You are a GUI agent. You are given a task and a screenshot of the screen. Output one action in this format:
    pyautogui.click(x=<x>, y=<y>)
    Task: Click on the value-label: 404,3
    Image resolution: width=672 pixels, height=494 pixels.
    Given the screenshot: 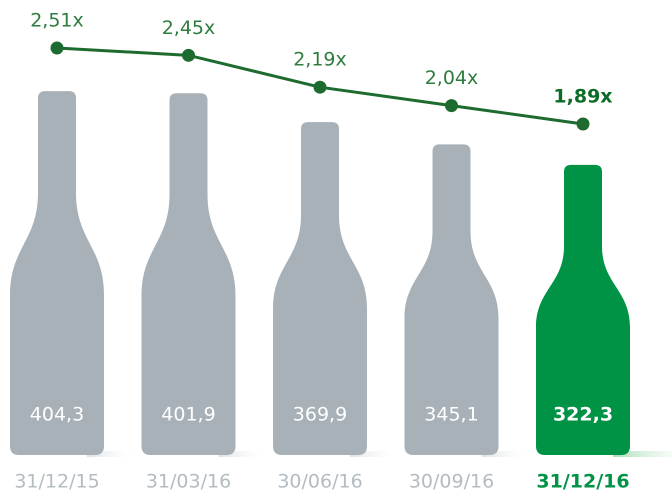 What is the action you would take?
    pyautogui.click(x=57, y=415)
    